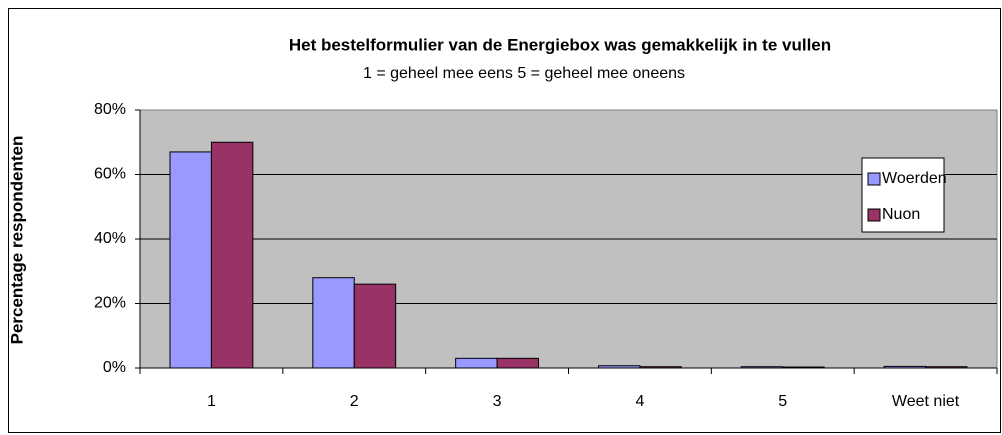 The height and width of the screenshot is (435, 1002). What do you see at coordinates (782, 401) in the screenshot?
I see `x-tick-label: 5` at bounding box center [782, 401].